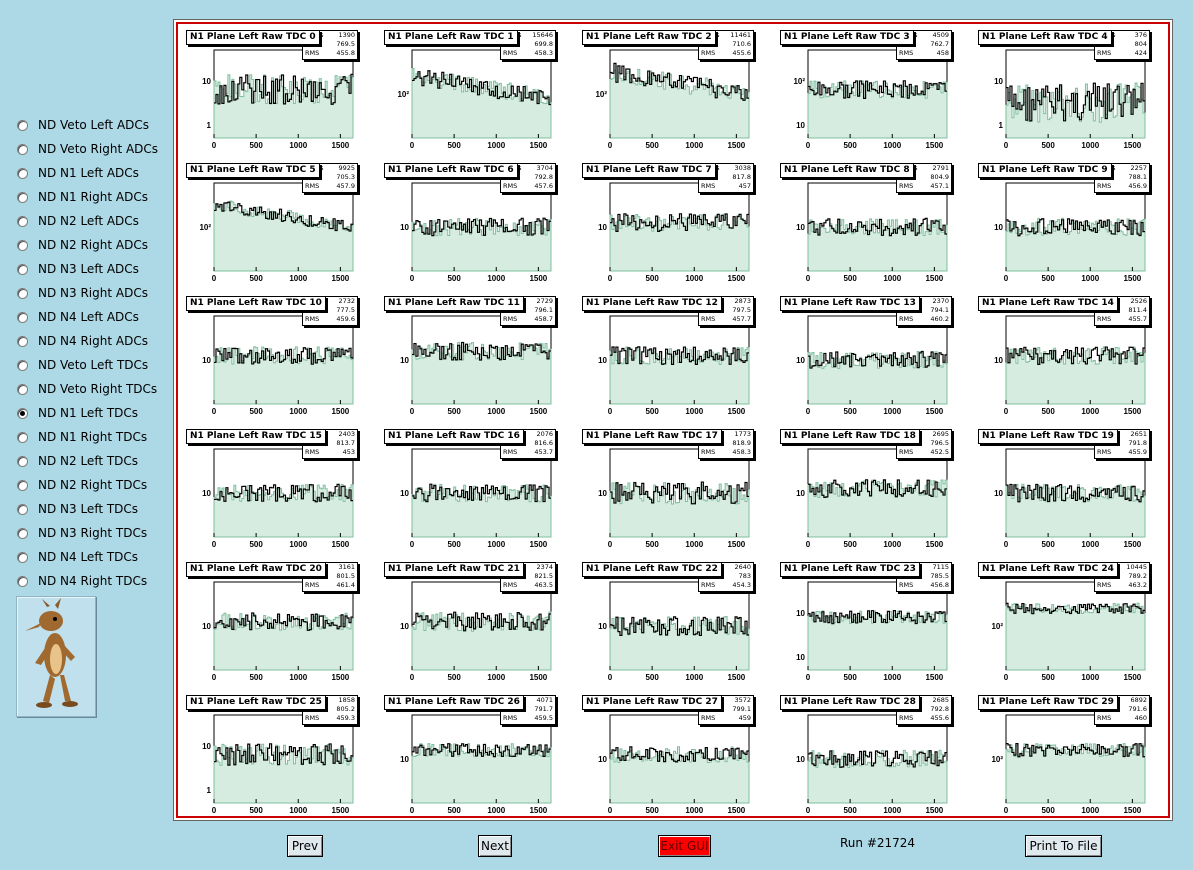  What do you see at coordinates (305, 846) in the screenshot?
I see `prev-button: Prev` at bounding box center [305, 846].